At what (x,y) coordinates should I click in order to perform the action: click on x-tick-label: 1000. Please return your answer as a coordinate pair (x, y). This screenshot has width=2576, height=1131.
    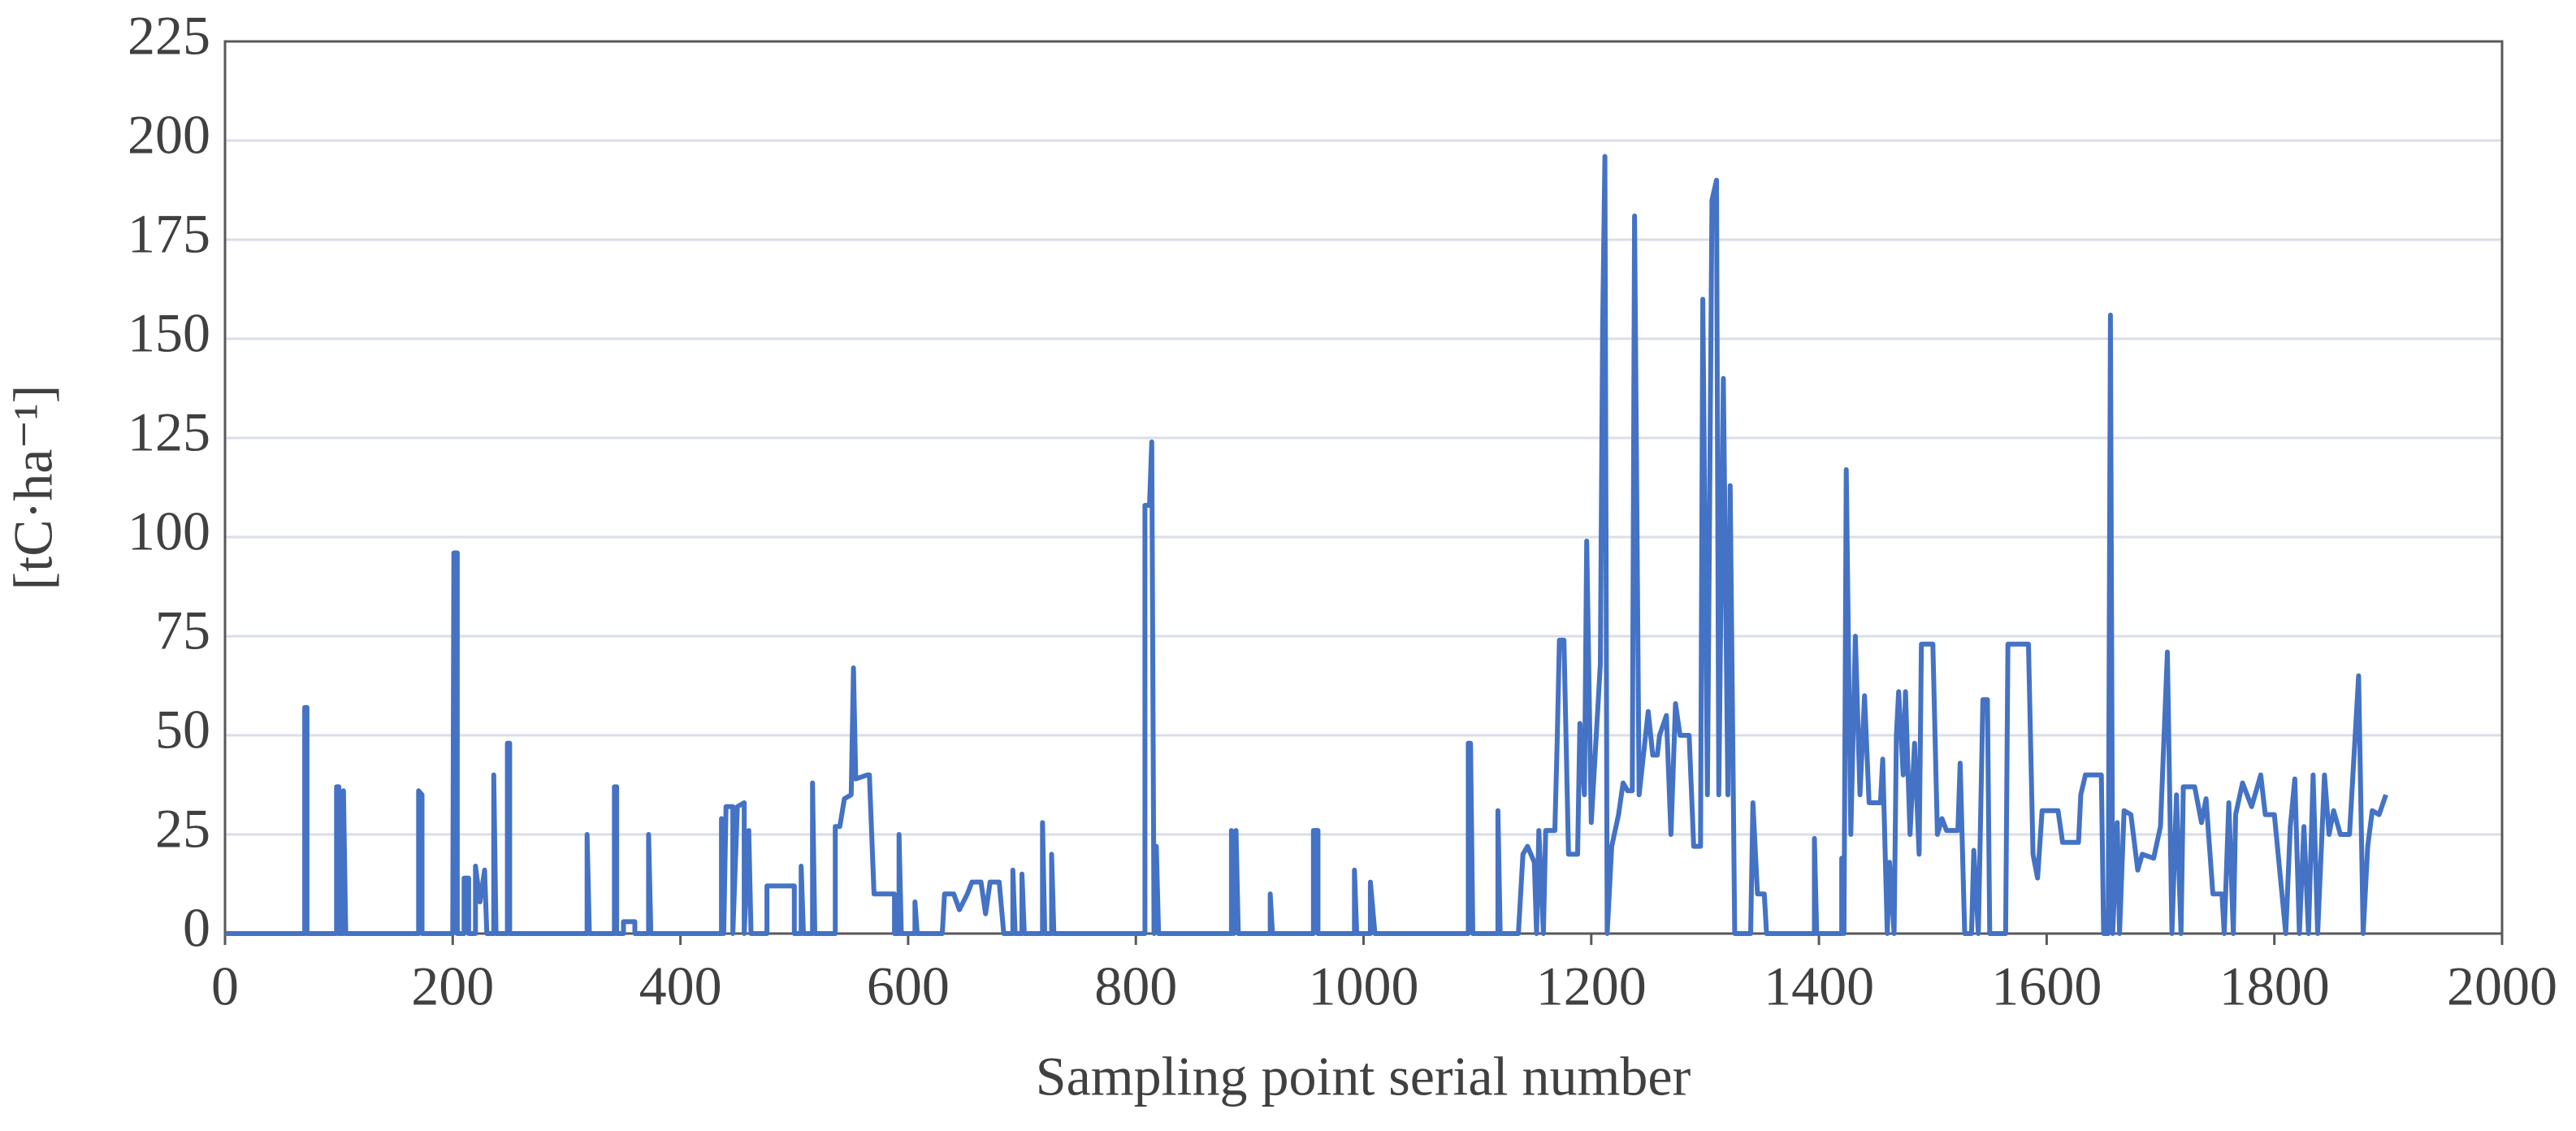
    Looking at the image, I should click on (1364, 986).